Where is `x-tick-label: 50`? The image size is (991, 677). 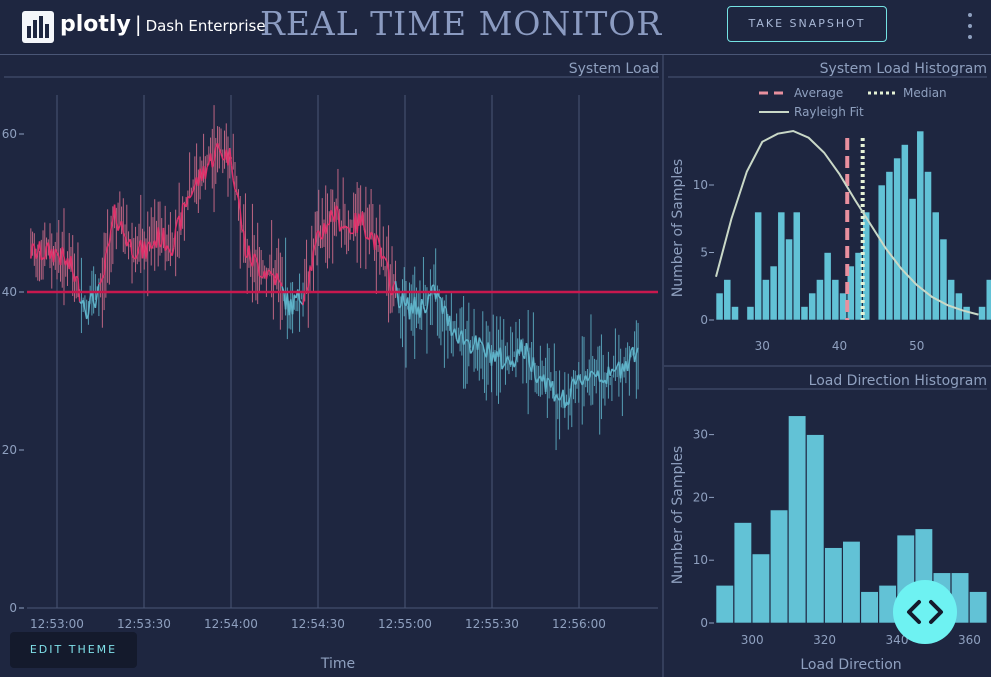 x-tick-label: 50 is located at coordinates (916, 346).